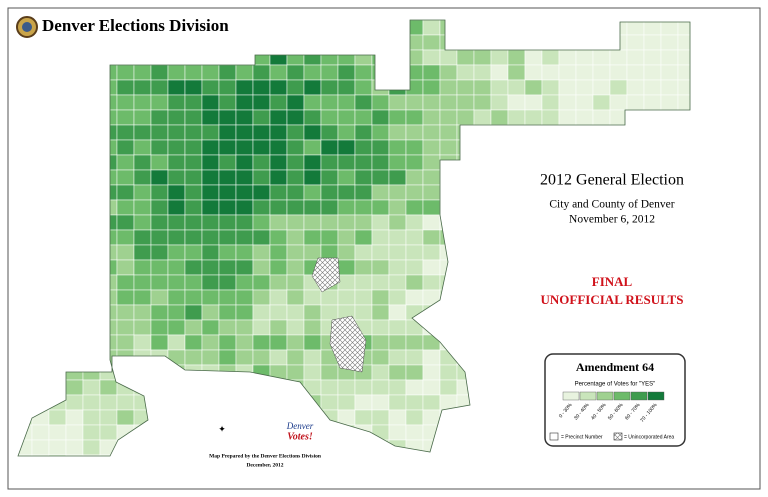  I want to click on logo-text: Denver, so click(300, 426).